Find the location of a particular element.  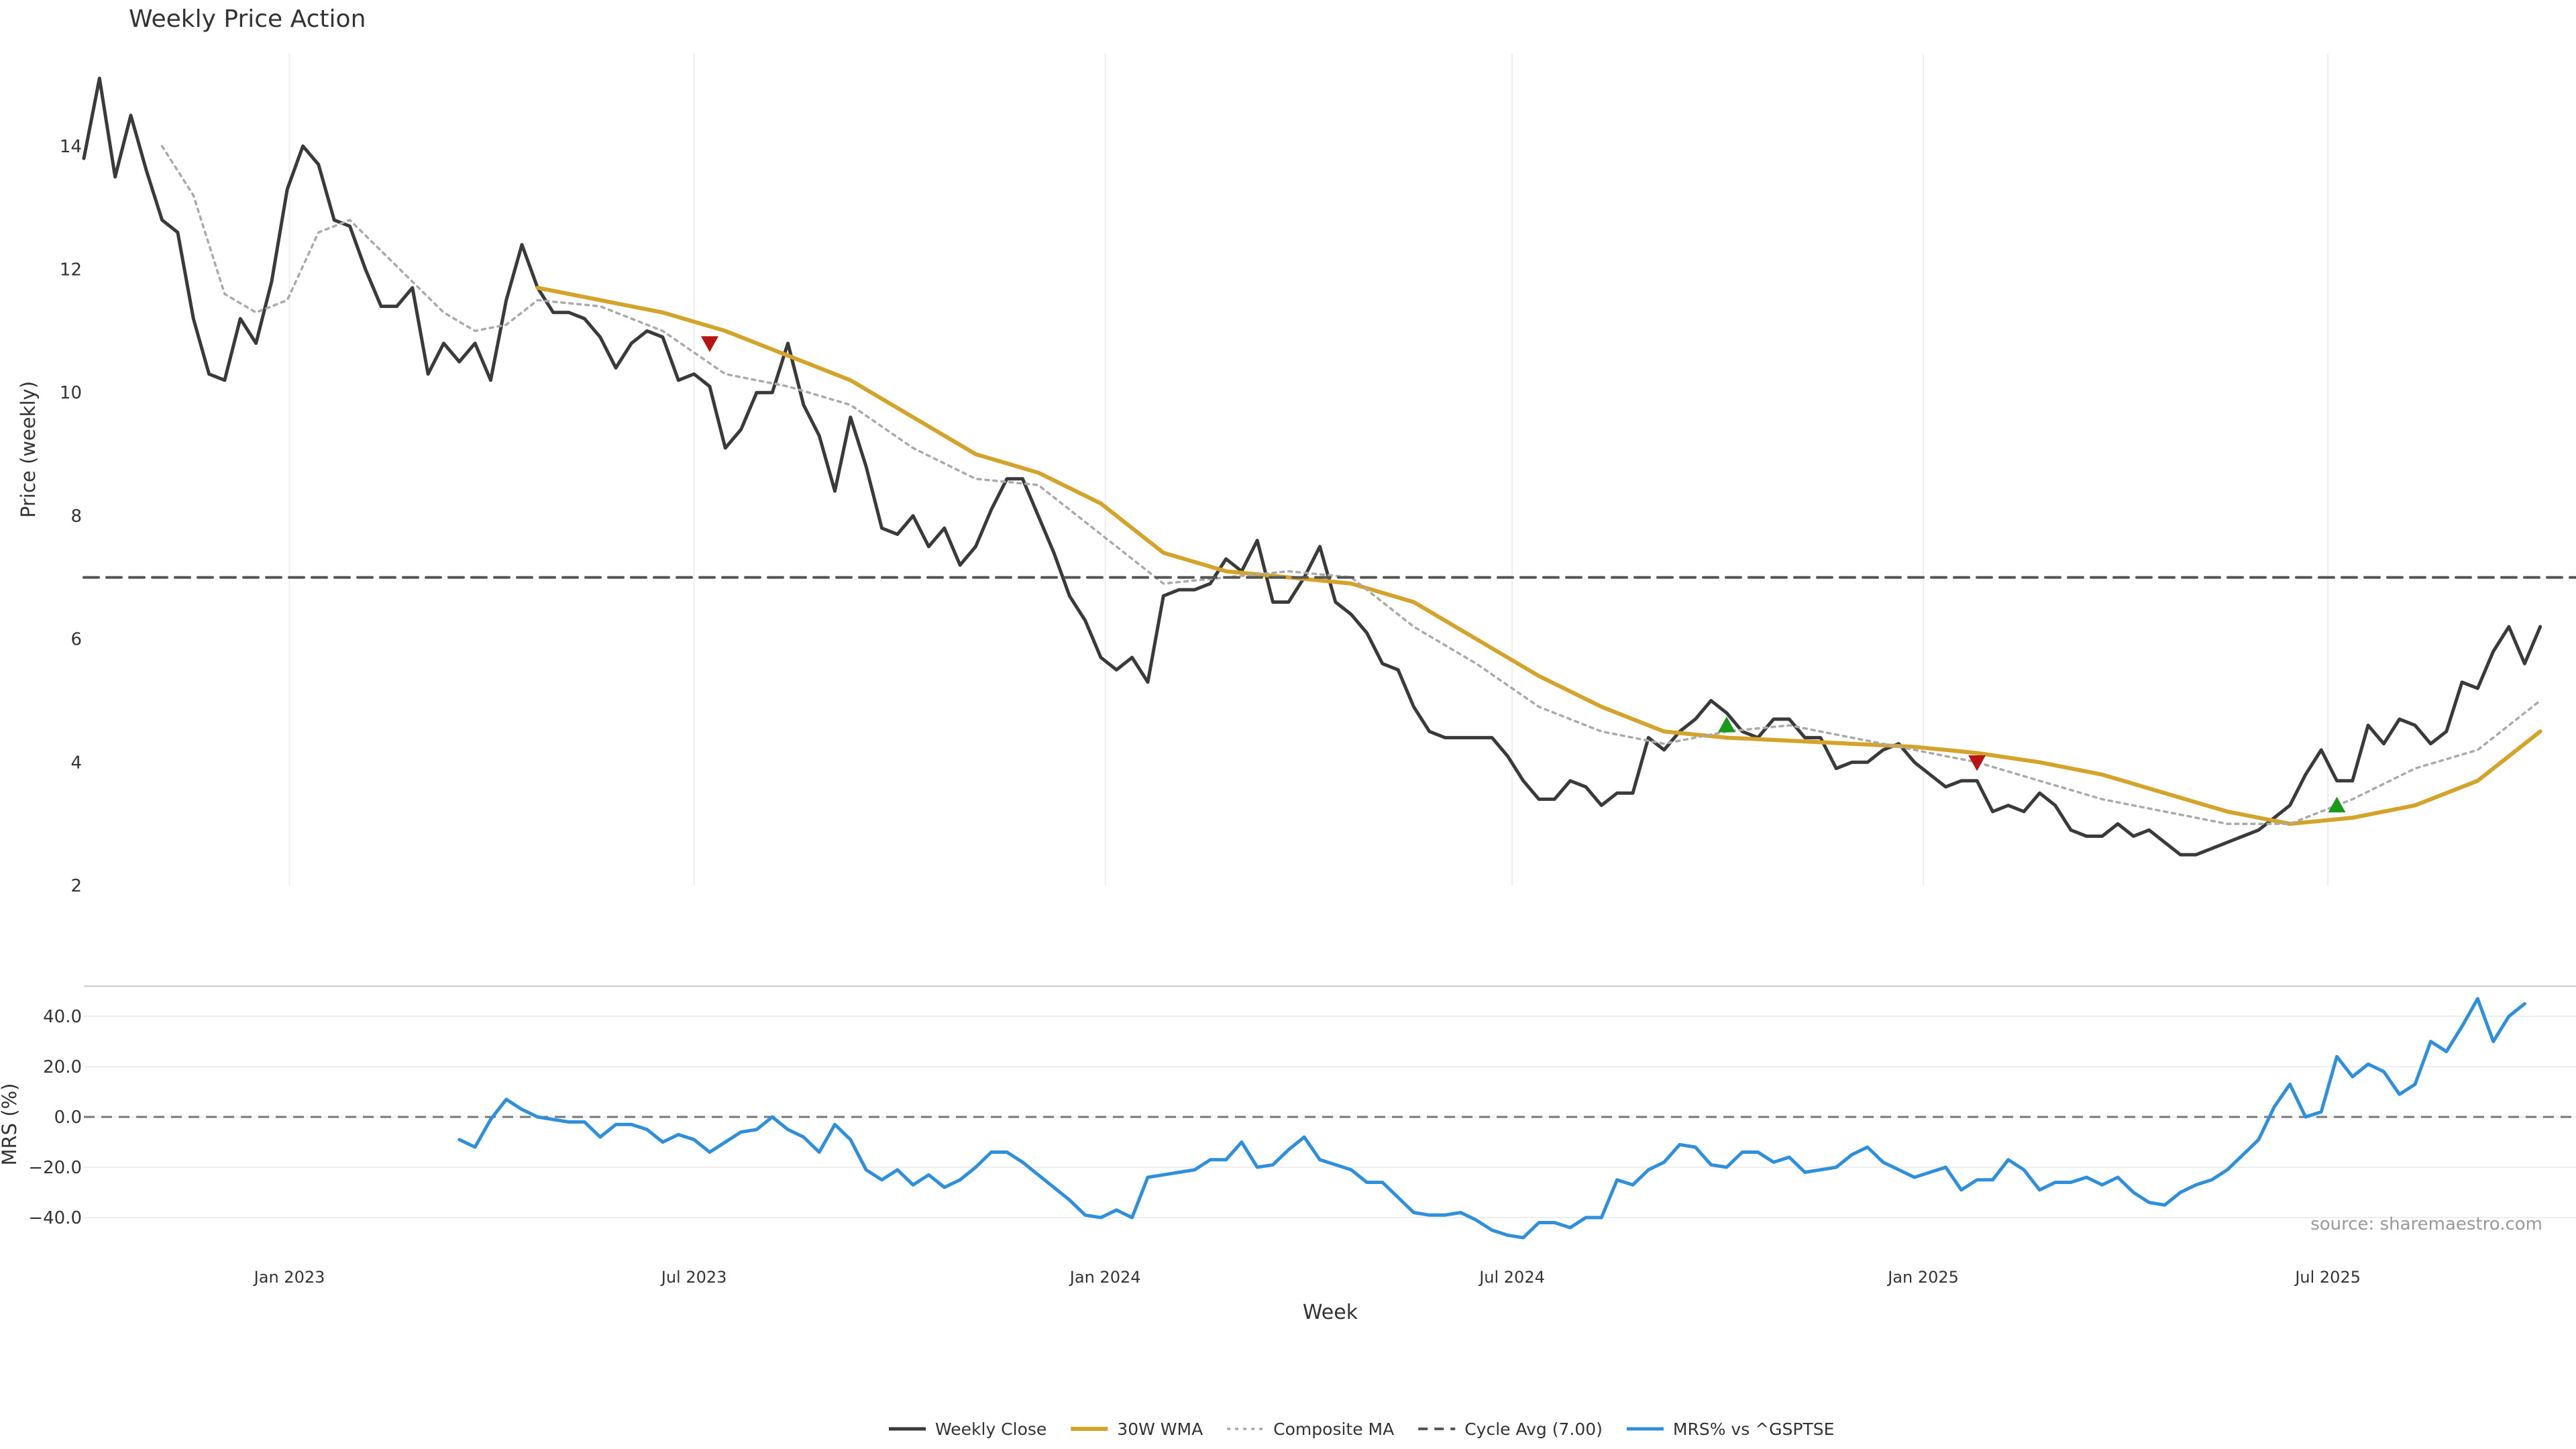

x-tick-label-5: Jul 2025 is located at coordinates (2327, 1277).